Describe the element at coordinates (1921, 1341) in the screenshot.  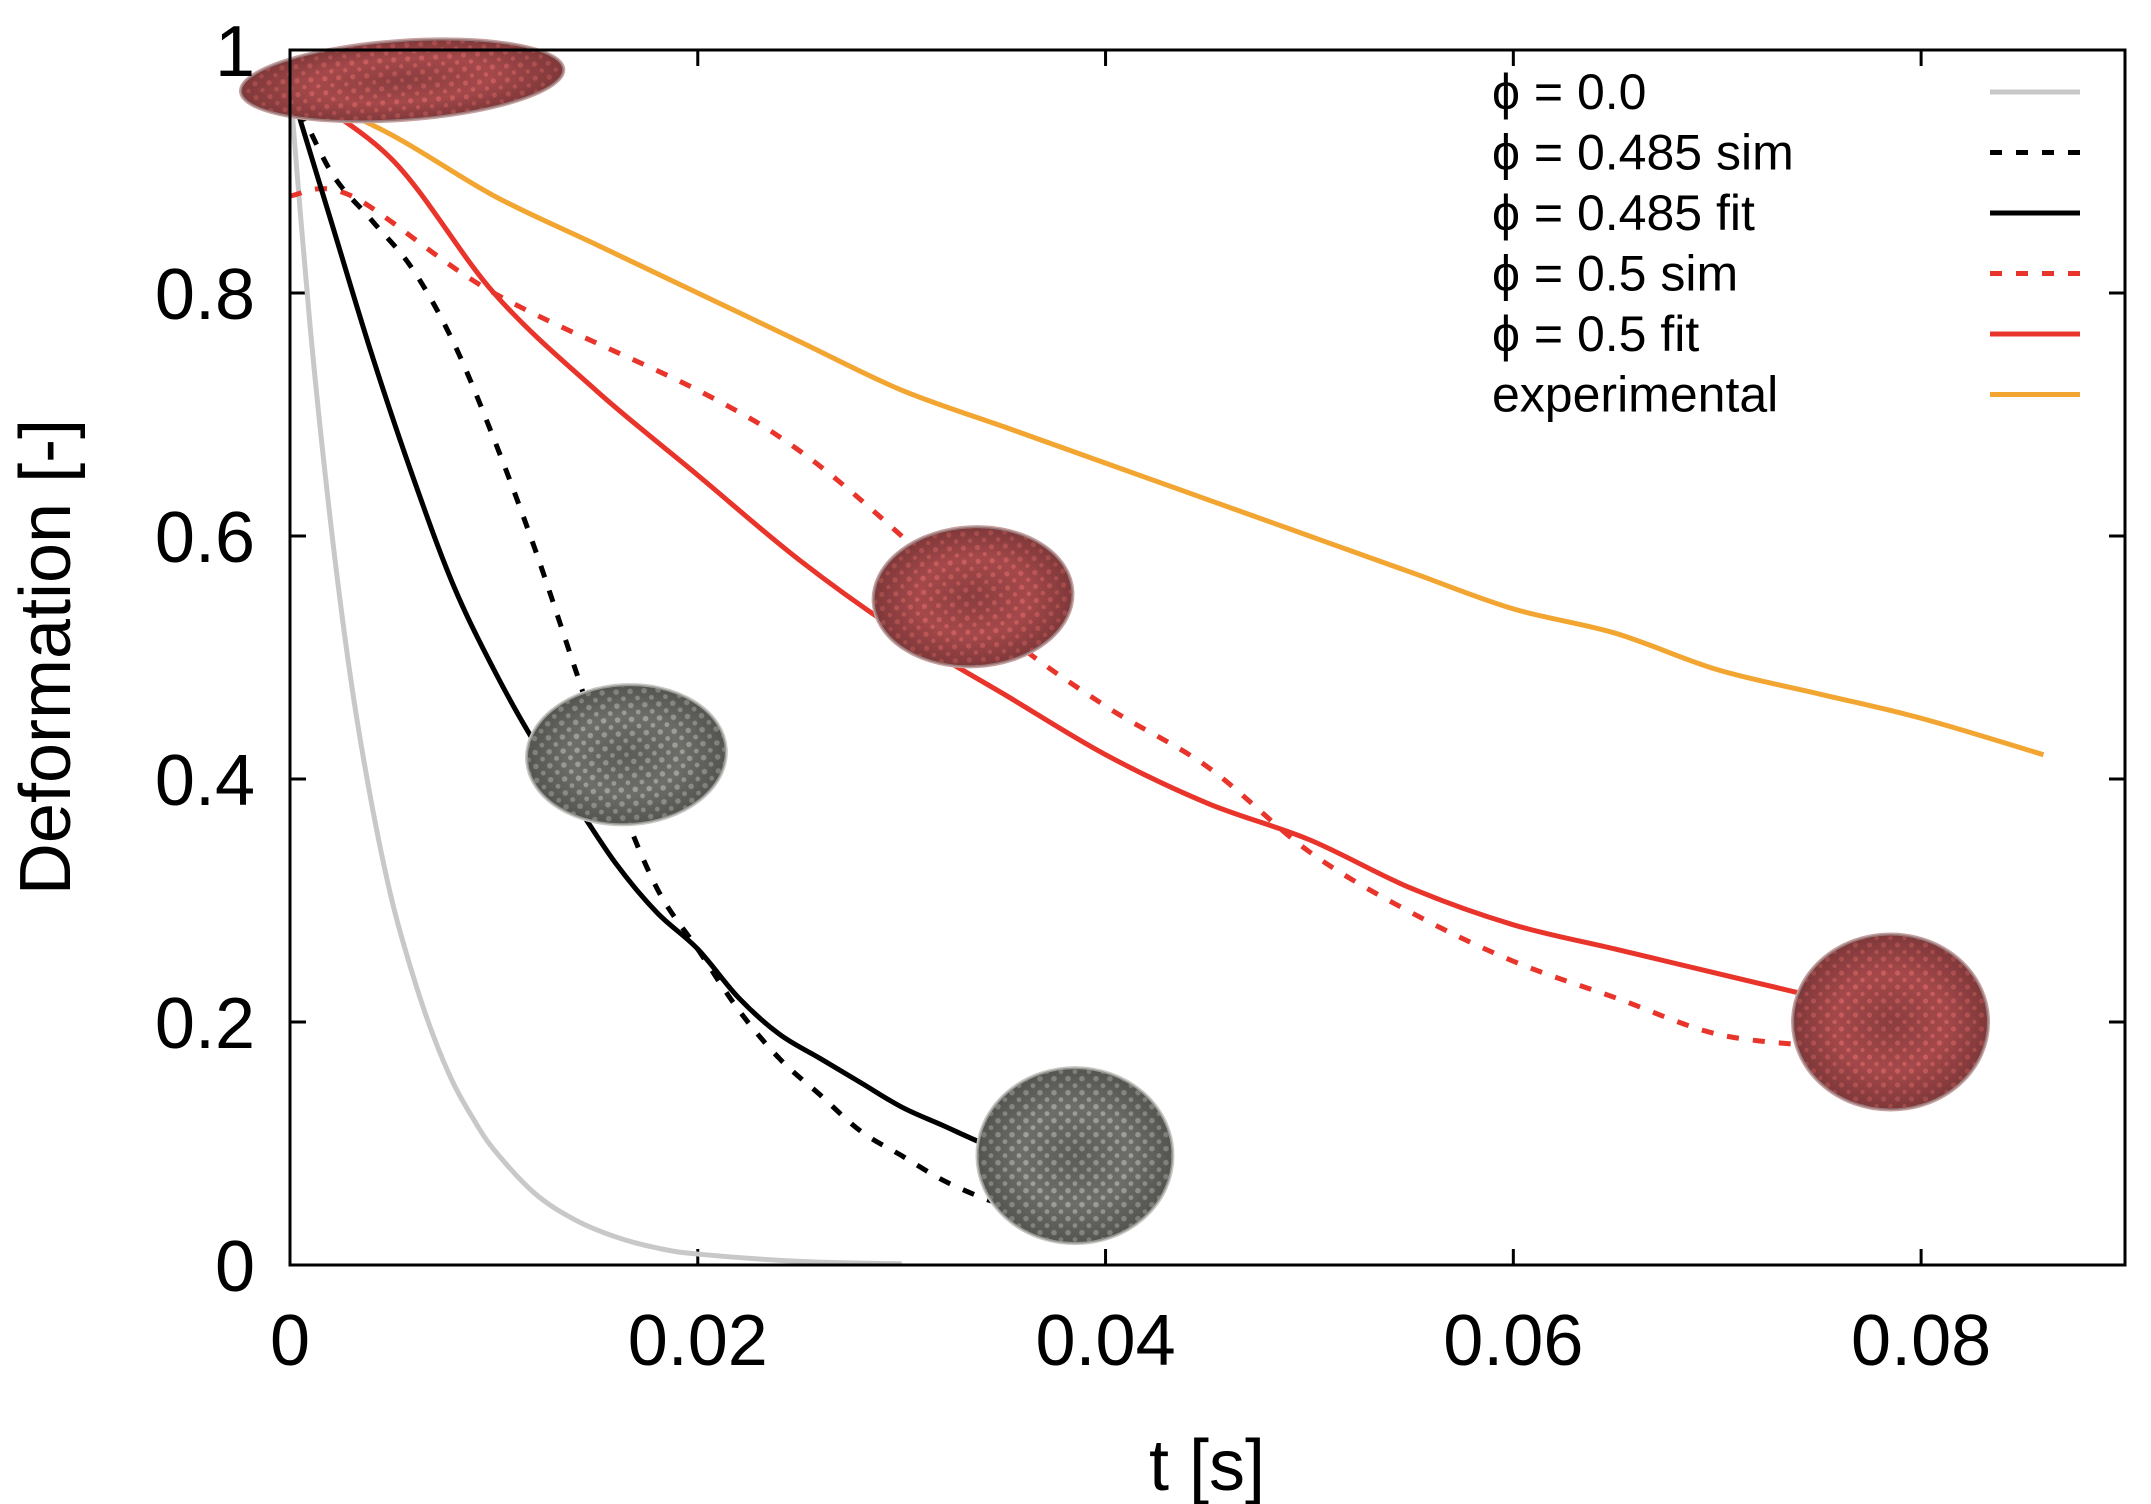
I see `x-tick-label: 0.08` at that location.